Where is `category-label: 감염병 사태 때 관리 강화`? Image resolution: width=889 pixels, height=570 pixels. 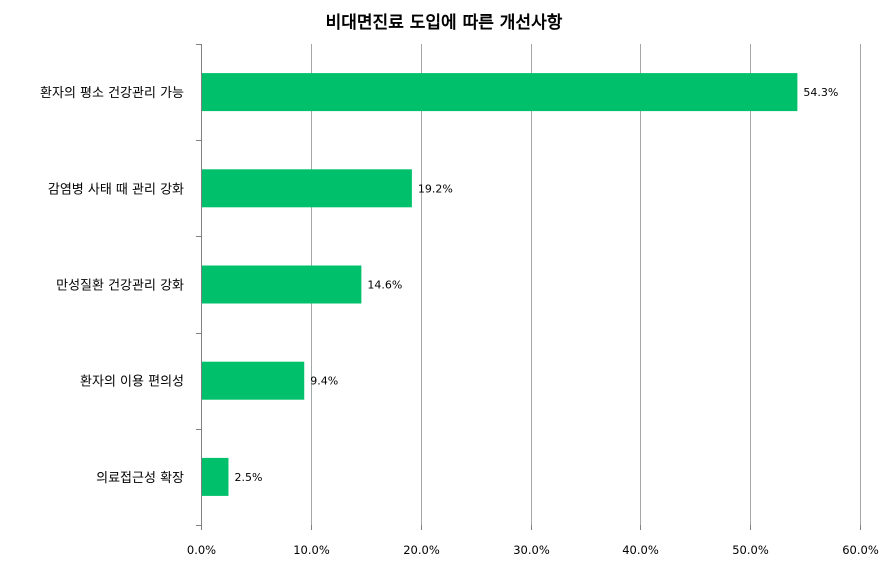 category-label: 감염병 사태 때 관리 강화 is located at coordinates (116, 189).